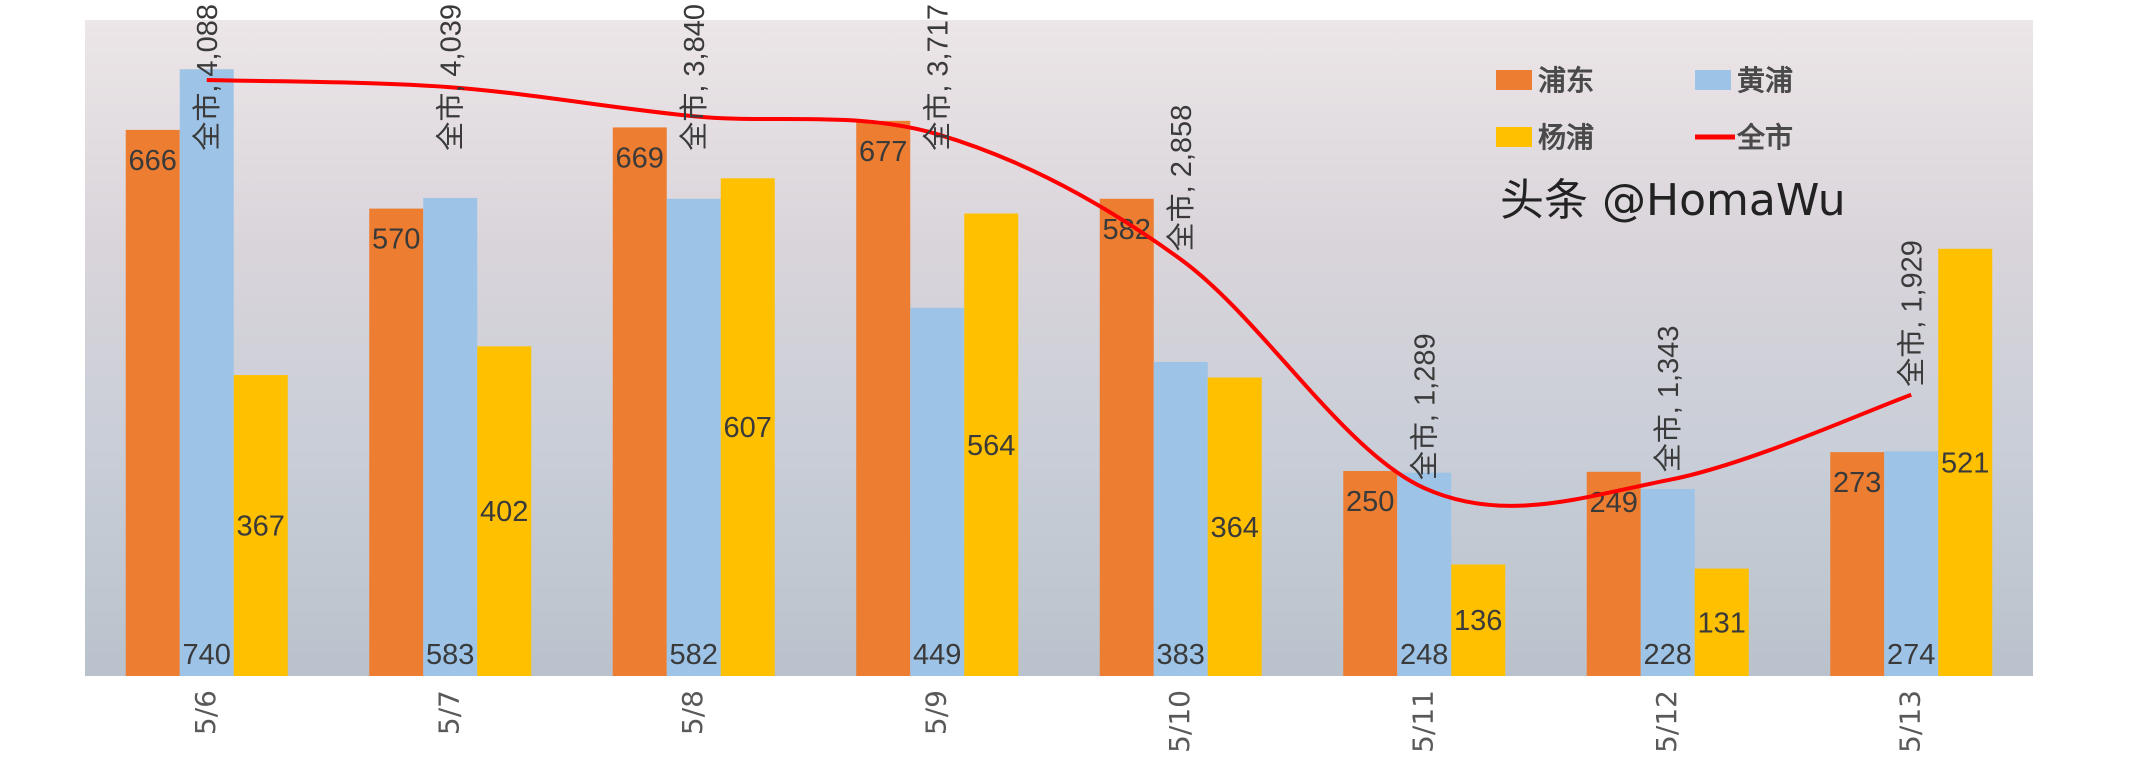  I want to click on bar-浦东-5/12, so click(1613, 573).